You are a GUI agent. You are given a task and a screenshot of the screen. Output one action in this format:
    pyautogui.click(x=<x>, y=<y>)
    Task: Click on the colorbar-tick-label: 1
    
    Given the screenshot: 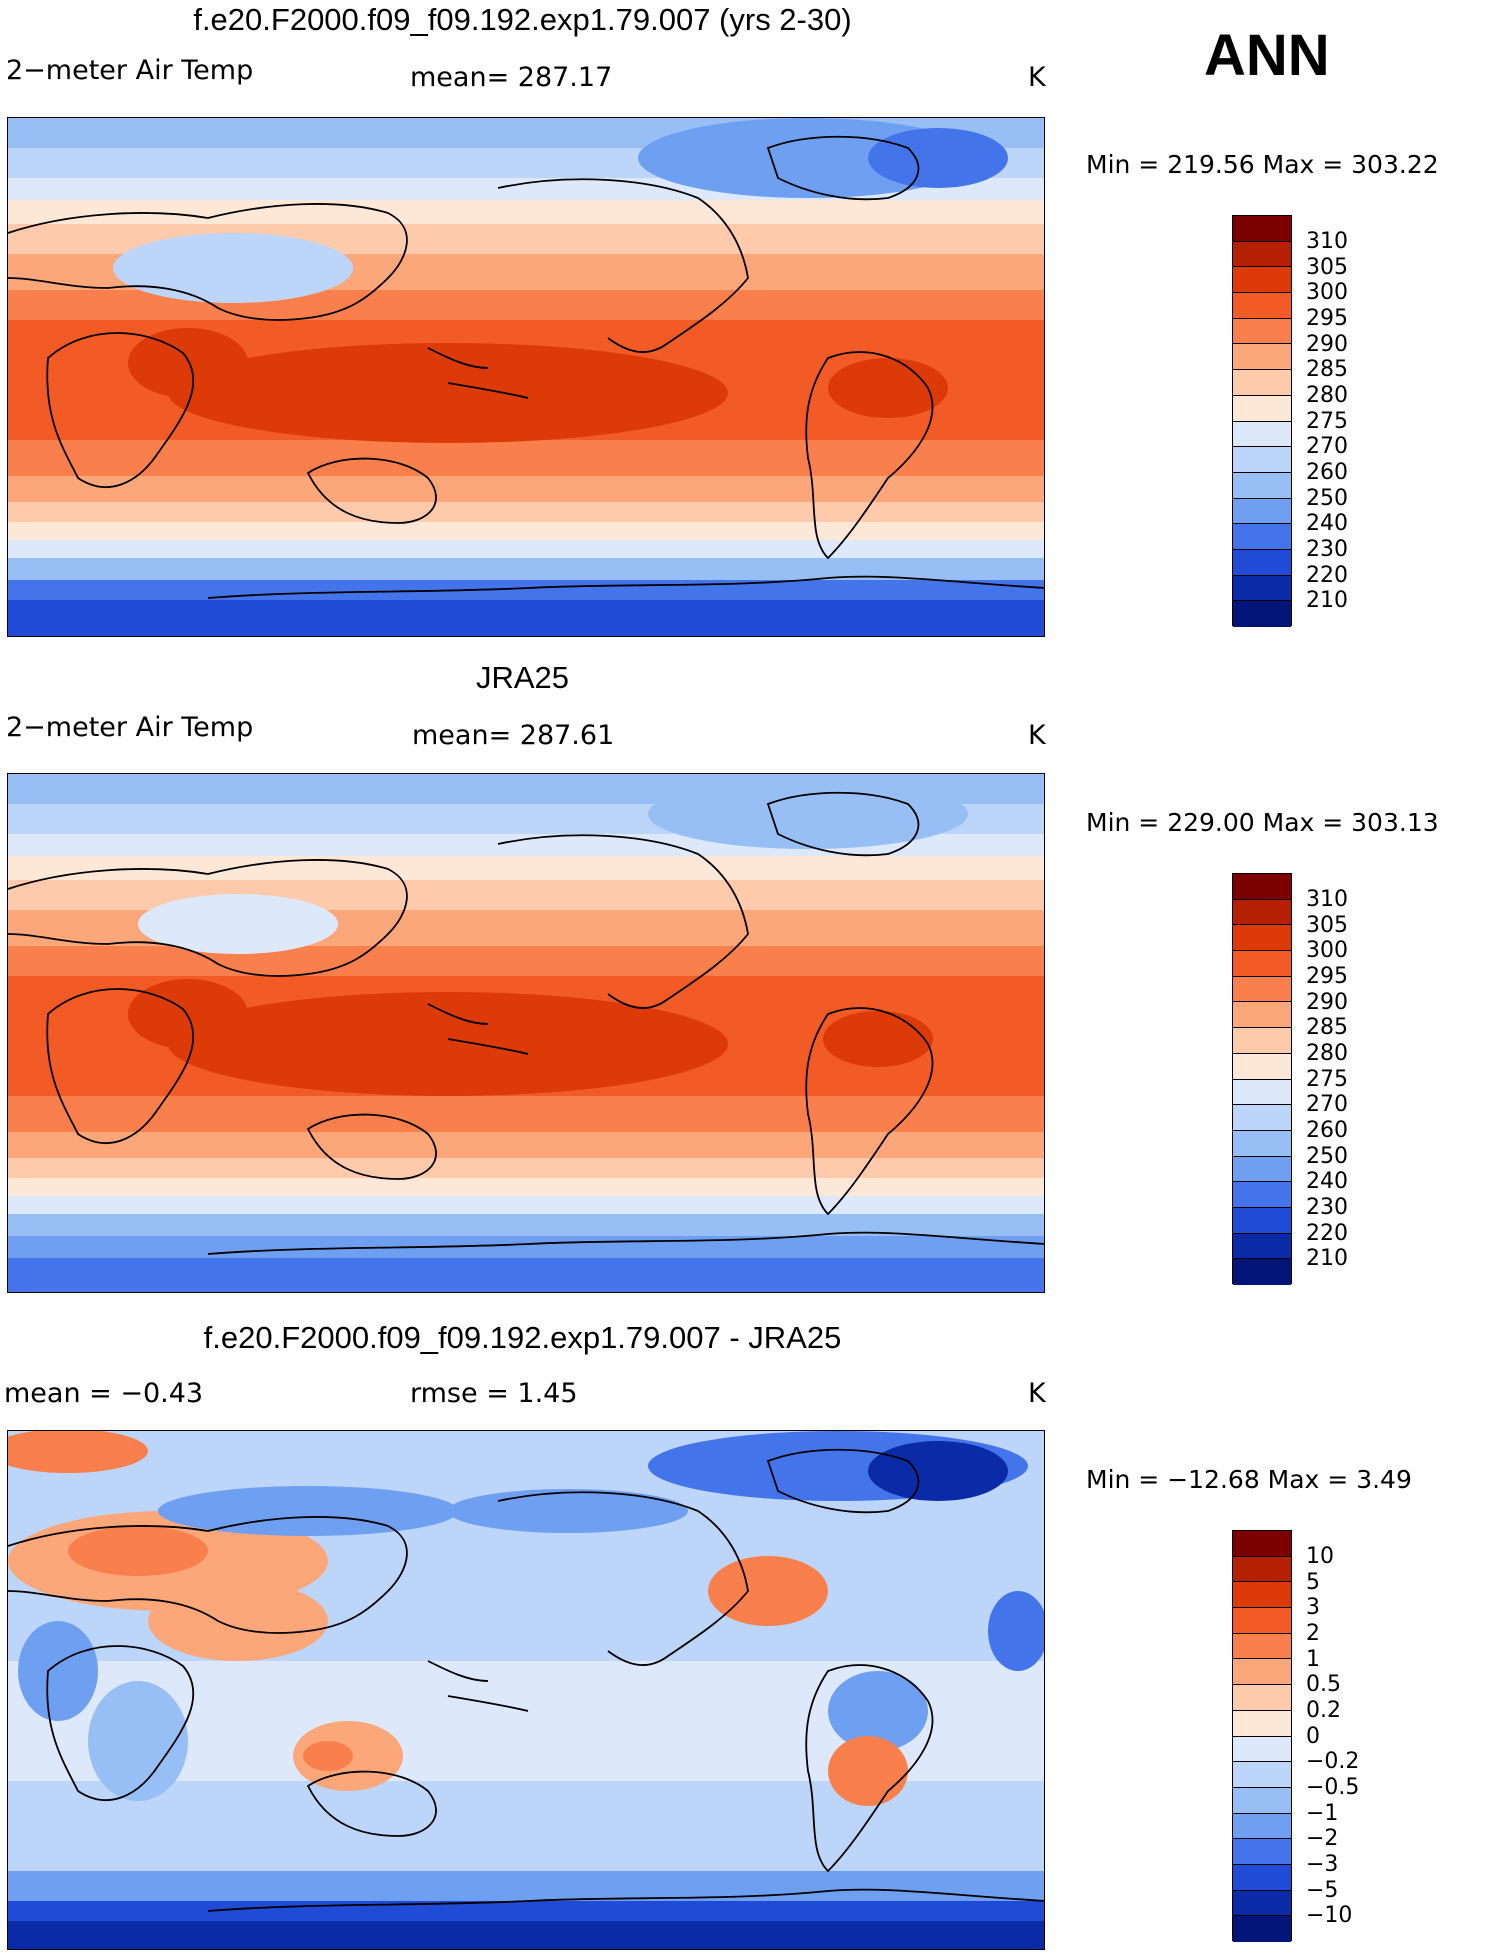 What is the action you would take?
    pyautogui.click(x=1313, y=1659)
    